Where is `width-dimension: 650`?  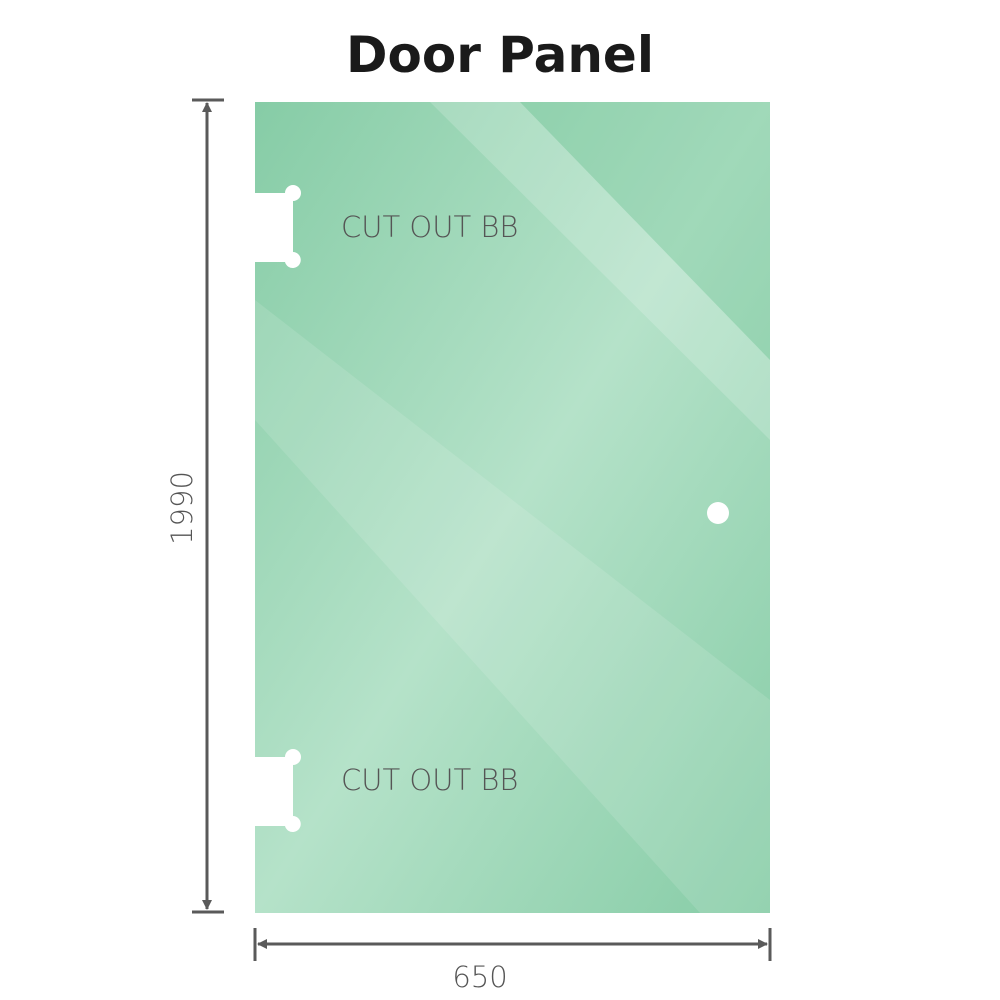
width-dimension: 650 is located at coordinates (512, 961).